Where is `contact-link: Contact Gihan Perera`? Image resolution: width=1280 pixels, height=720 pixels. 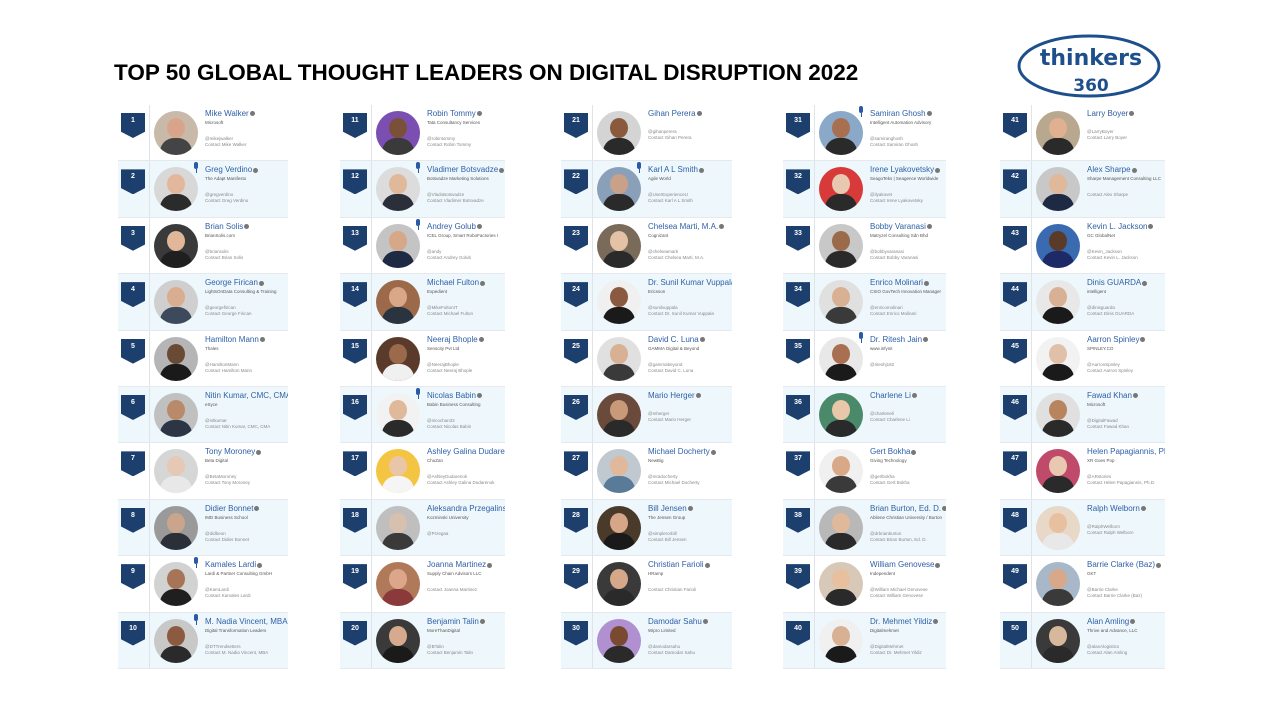 contact-link: Contact Gihan Perera is located at coordinates (670, 137).